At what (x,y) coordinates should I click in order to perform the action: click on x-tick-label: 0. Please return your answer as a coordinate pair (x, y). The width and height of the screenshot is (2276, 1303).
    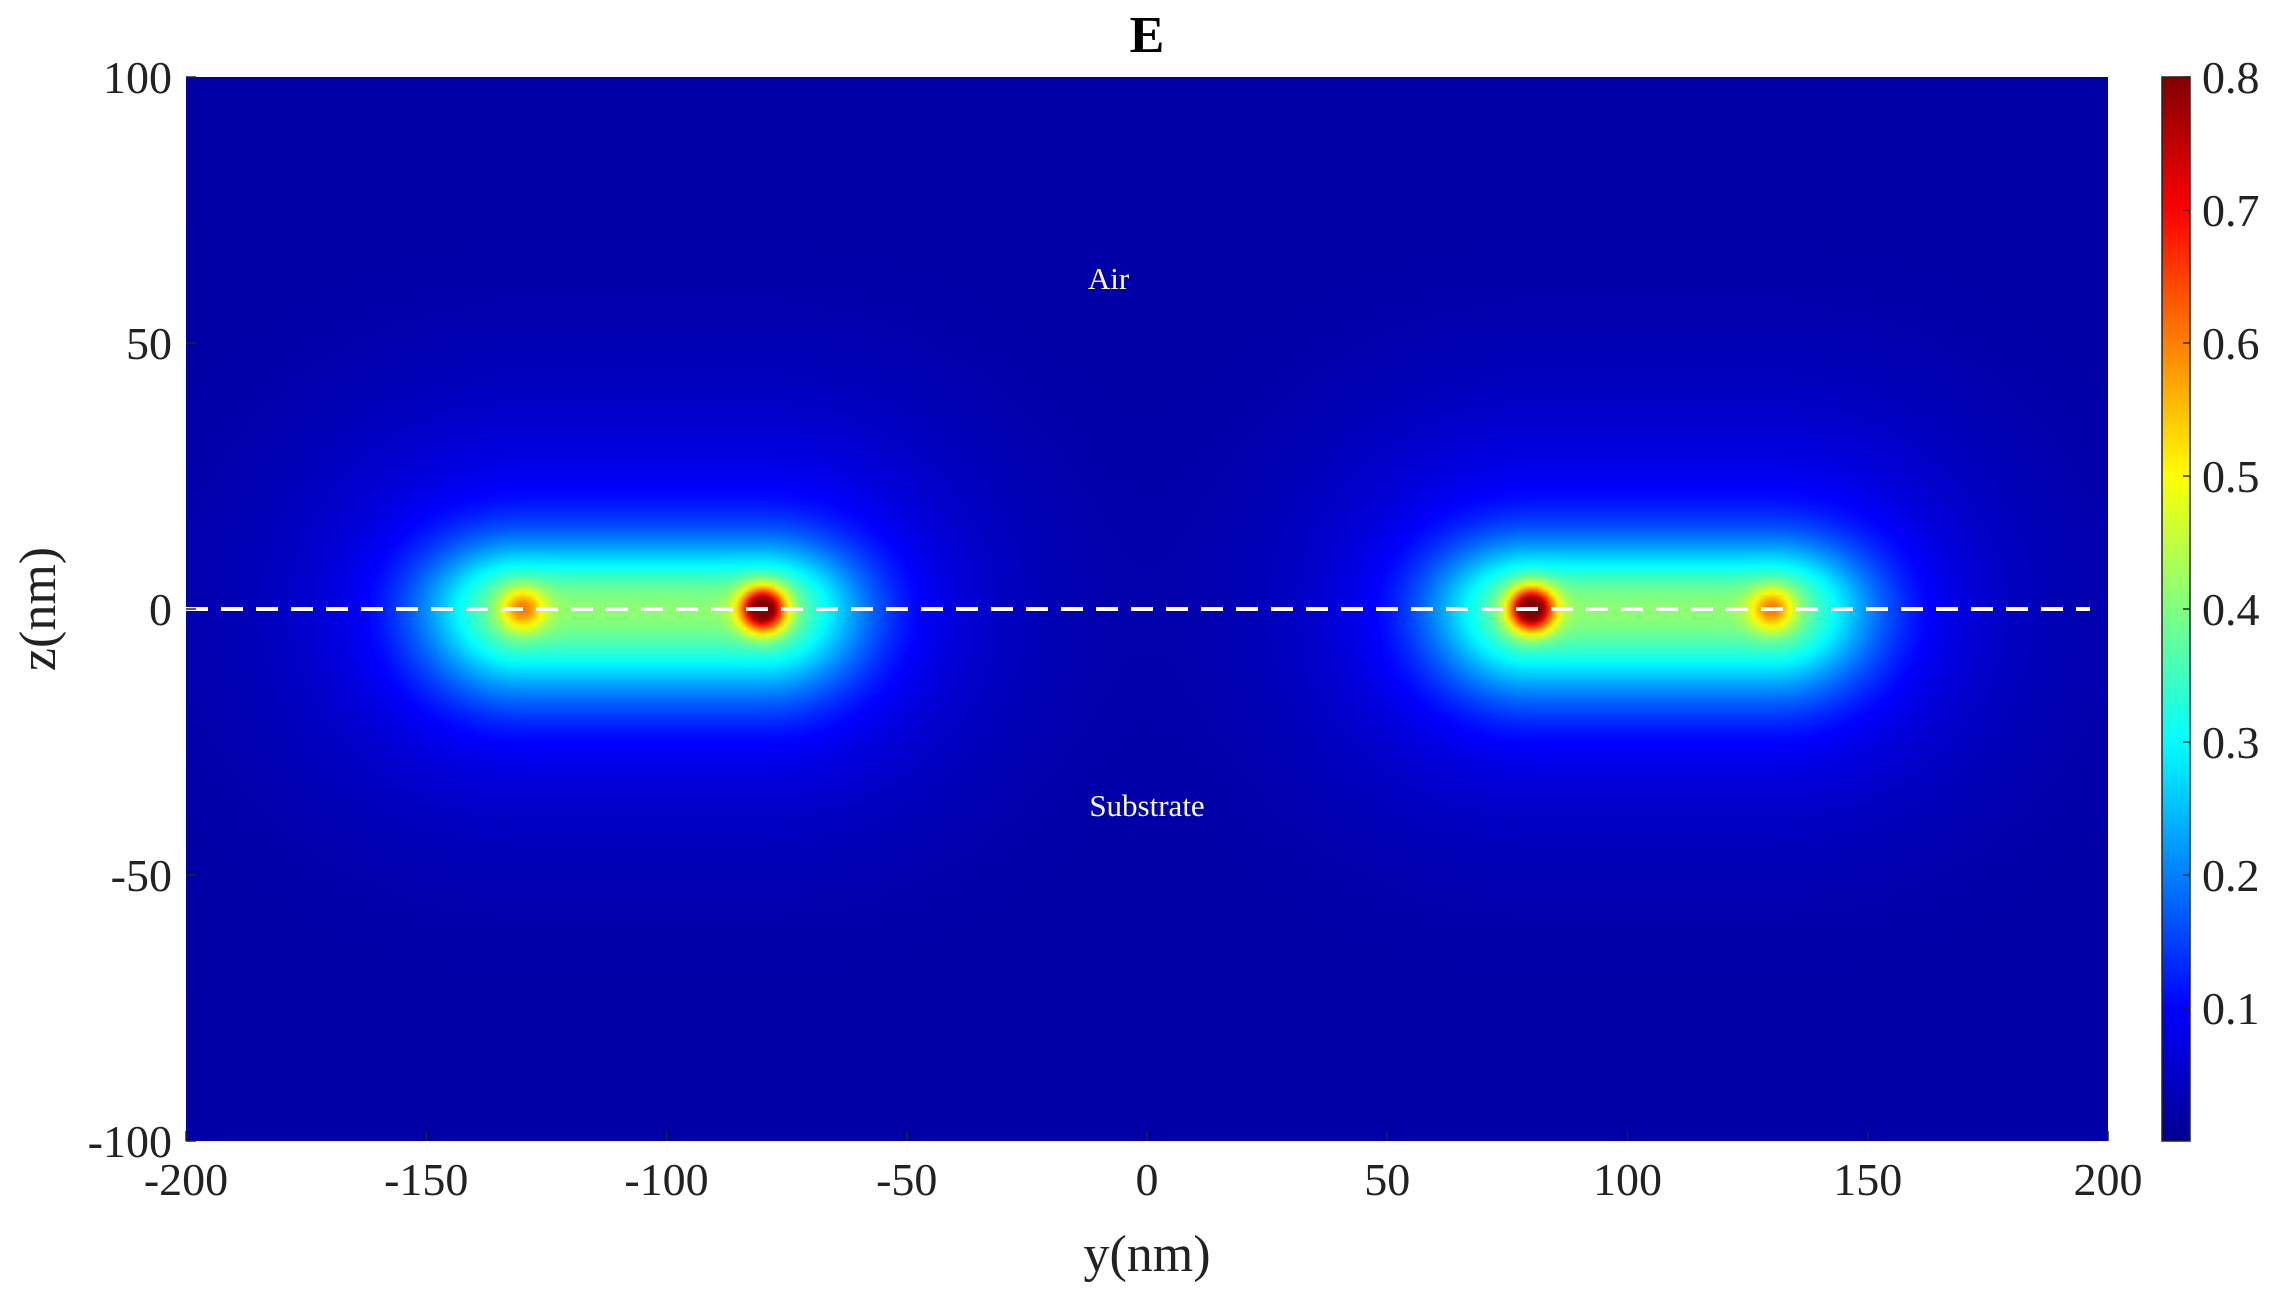
    Looking at the image, I should click on (1147, 1179).